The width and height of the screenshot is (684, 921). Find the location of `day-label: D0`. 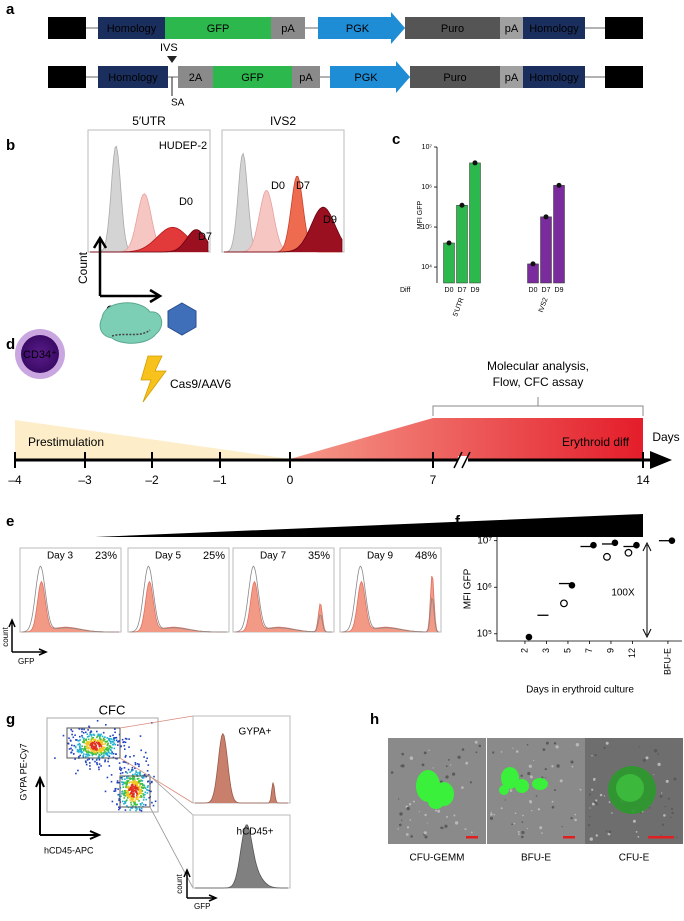

day-label: D0 is located at coordinates (186, 202).